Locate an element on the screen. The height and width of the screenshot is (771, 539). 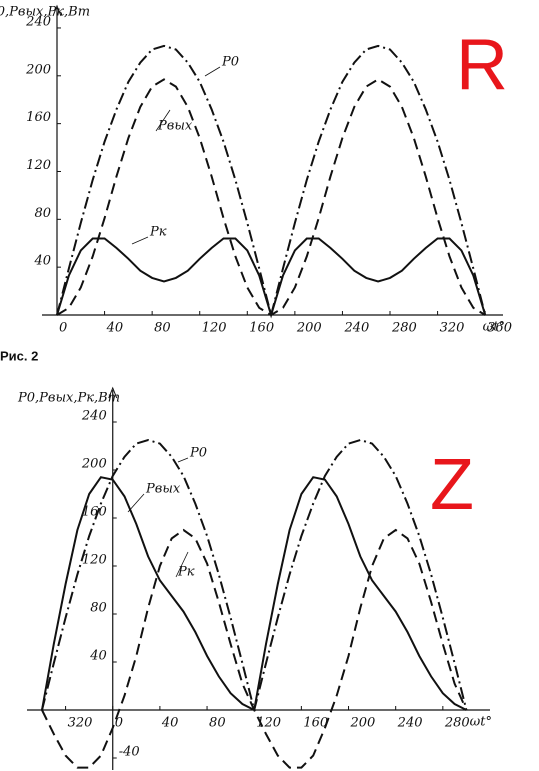
figure-caption: Рис. 2 is located at coordinates (19, 355).